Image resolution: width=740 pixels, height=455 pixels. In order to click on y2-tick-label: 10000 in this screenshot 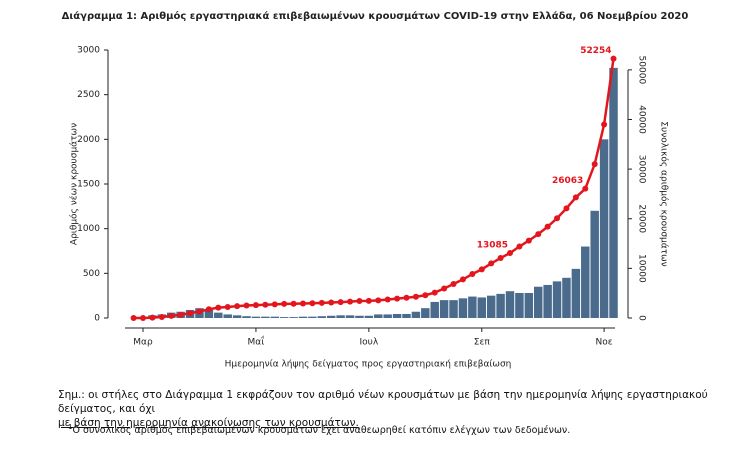, I will do `click(642, 268)`.